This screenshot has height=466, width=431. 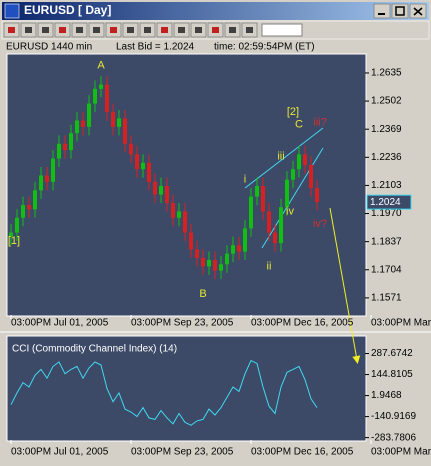 I want to click on wave-label: iii?, so click(x=319, y=123).